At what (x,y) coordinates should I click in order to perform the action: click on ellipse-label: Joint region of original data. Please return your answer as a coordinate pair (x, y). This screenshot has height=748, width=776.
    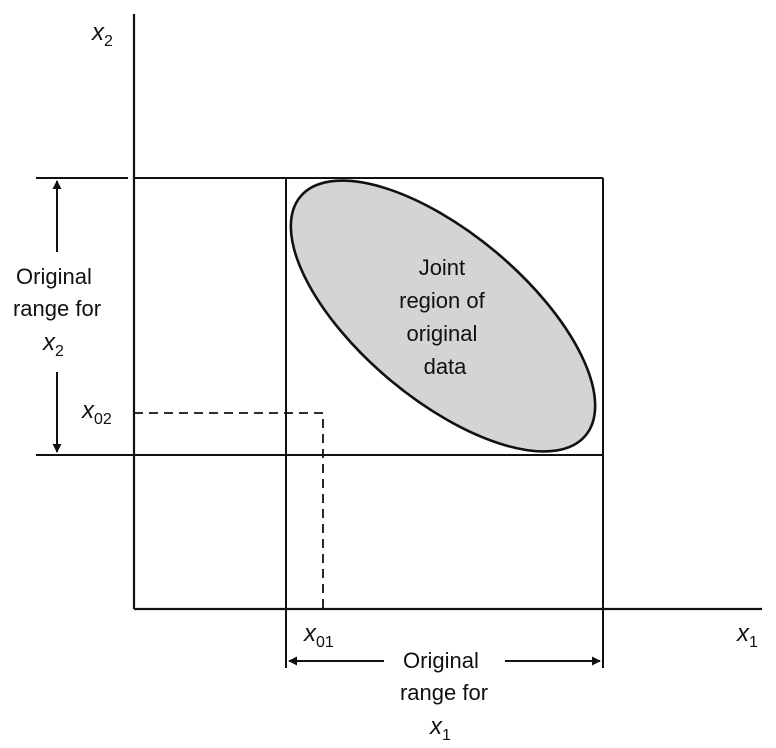
    Looking at the image, I should click on (445, 317).